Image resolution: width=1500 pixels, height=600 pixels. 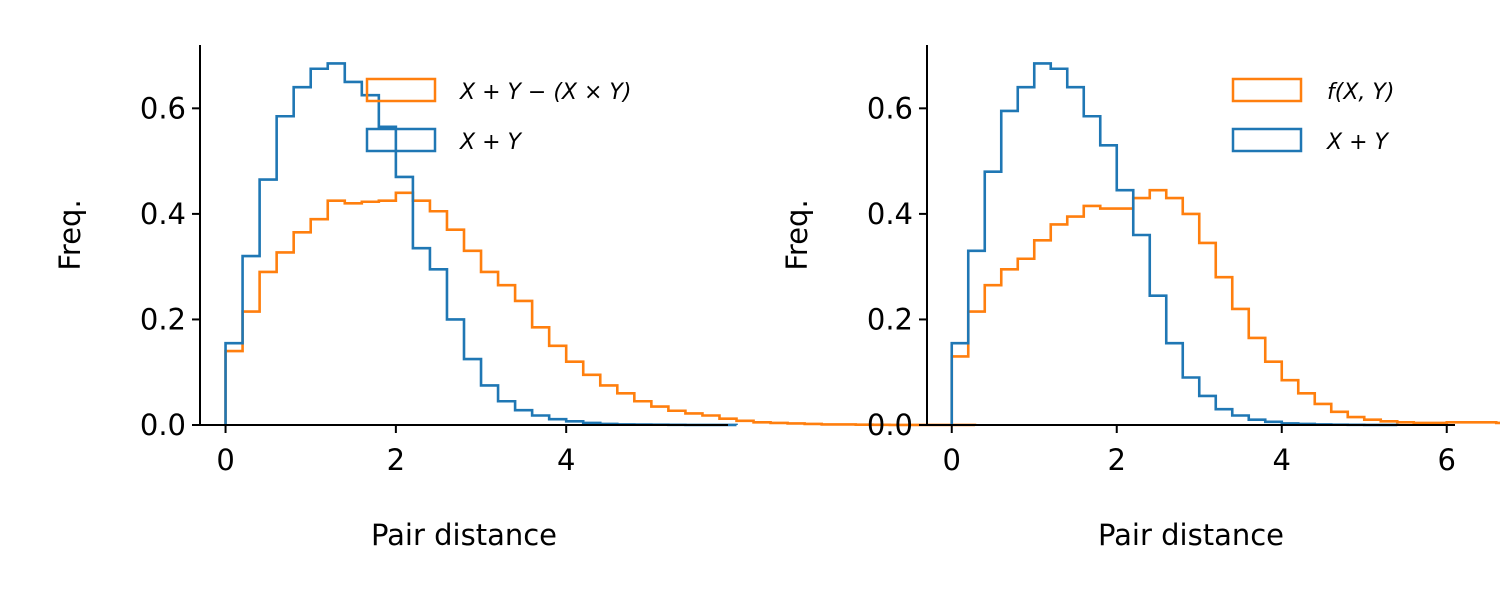 I want to click on left-legend-label-2: X + Y, so click(x=490, y=142).